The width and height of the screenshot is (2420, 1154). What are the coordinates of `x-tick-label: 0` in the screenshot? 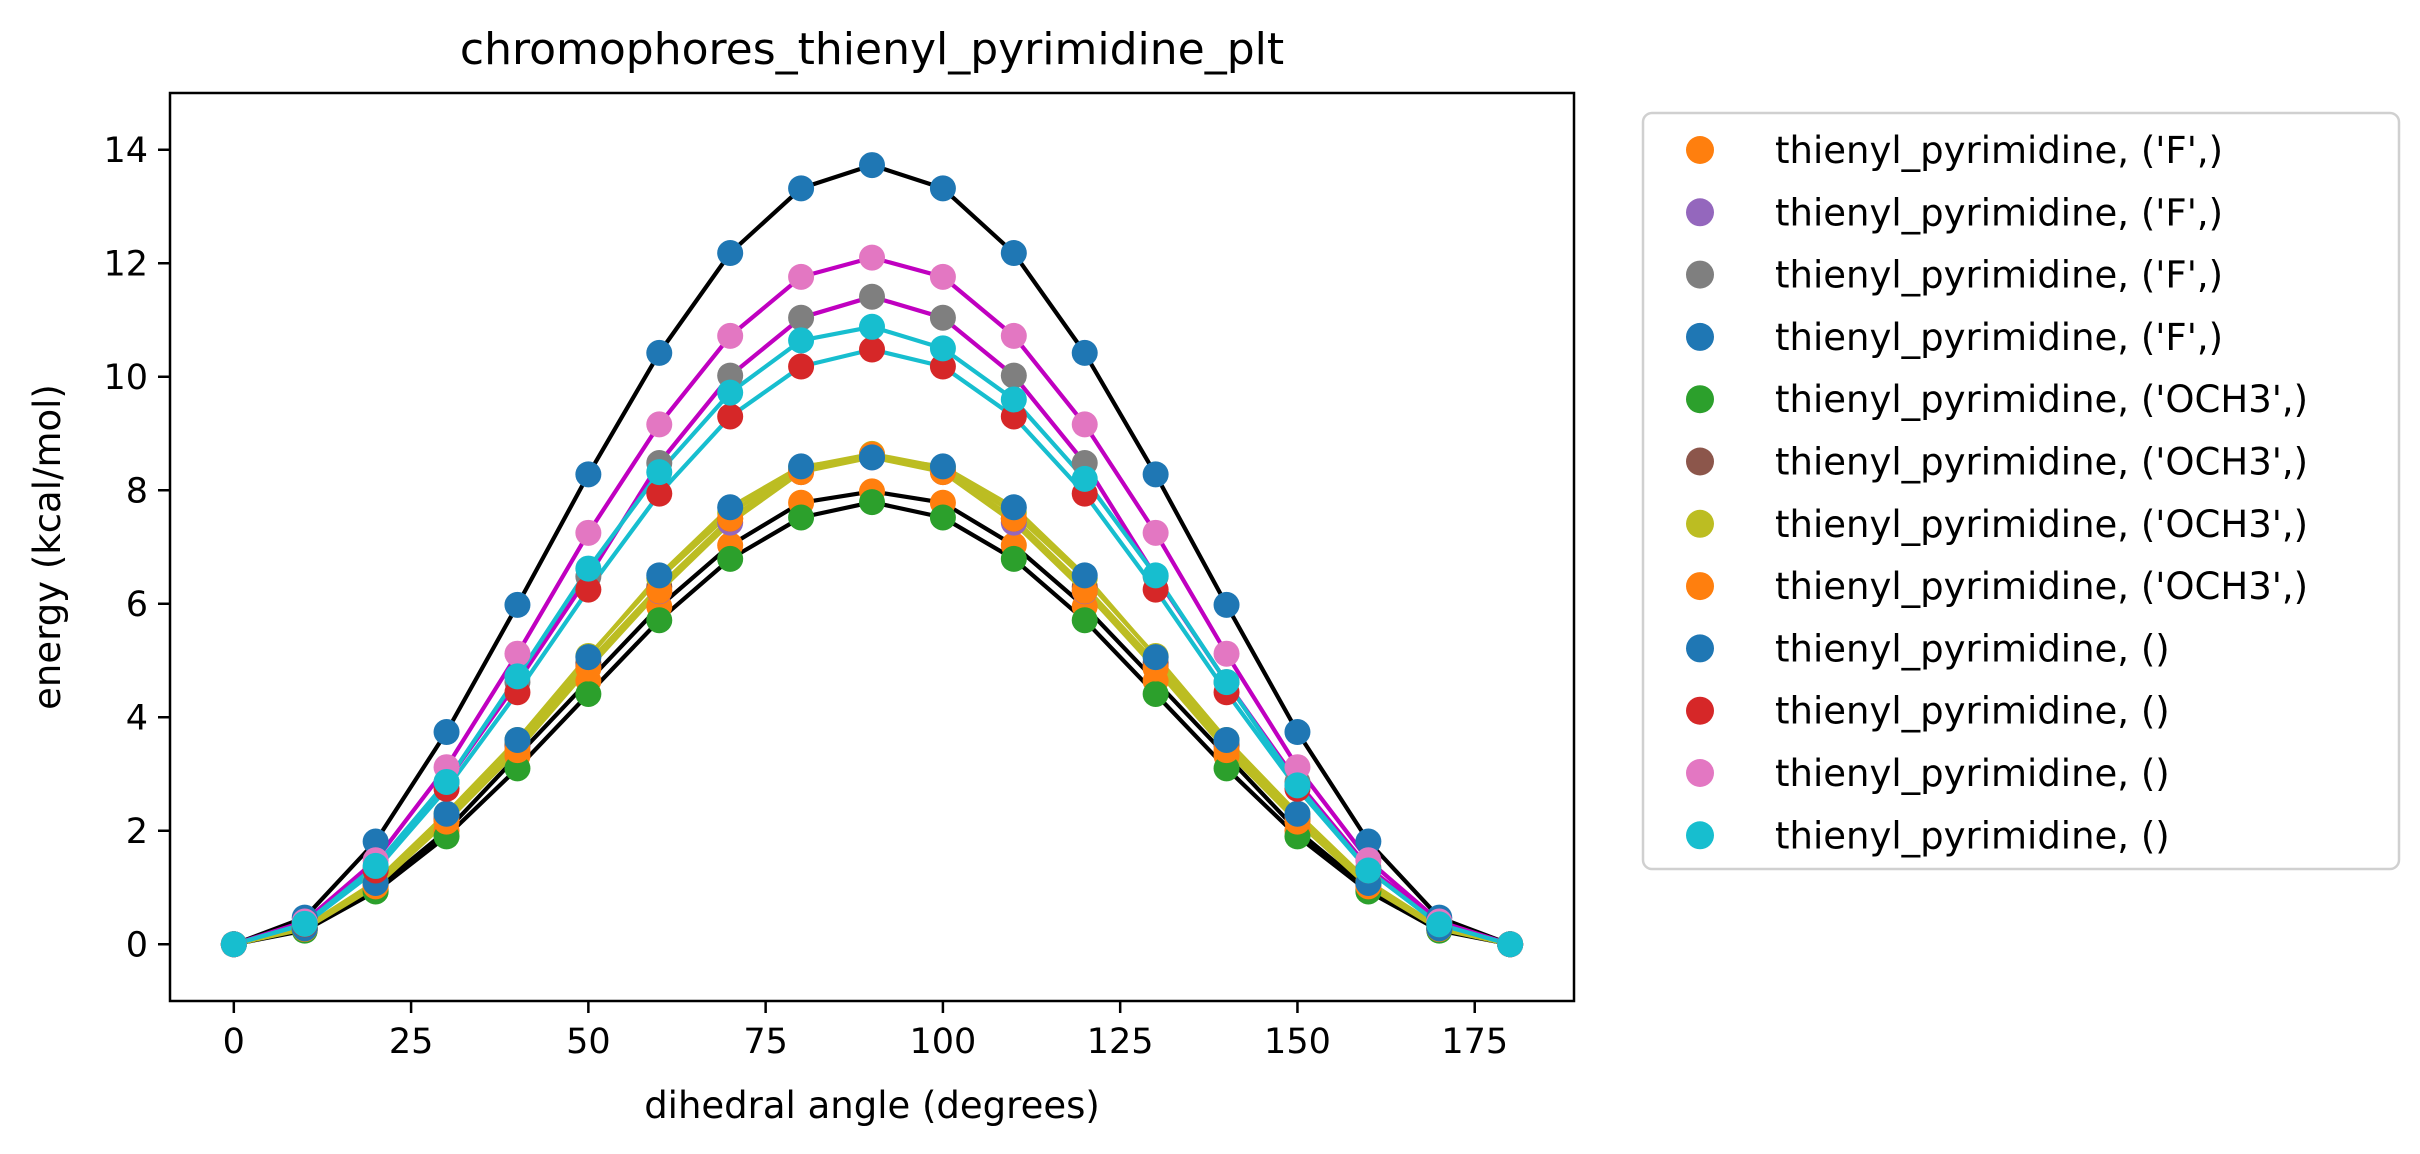 It's located at (234, 1042).